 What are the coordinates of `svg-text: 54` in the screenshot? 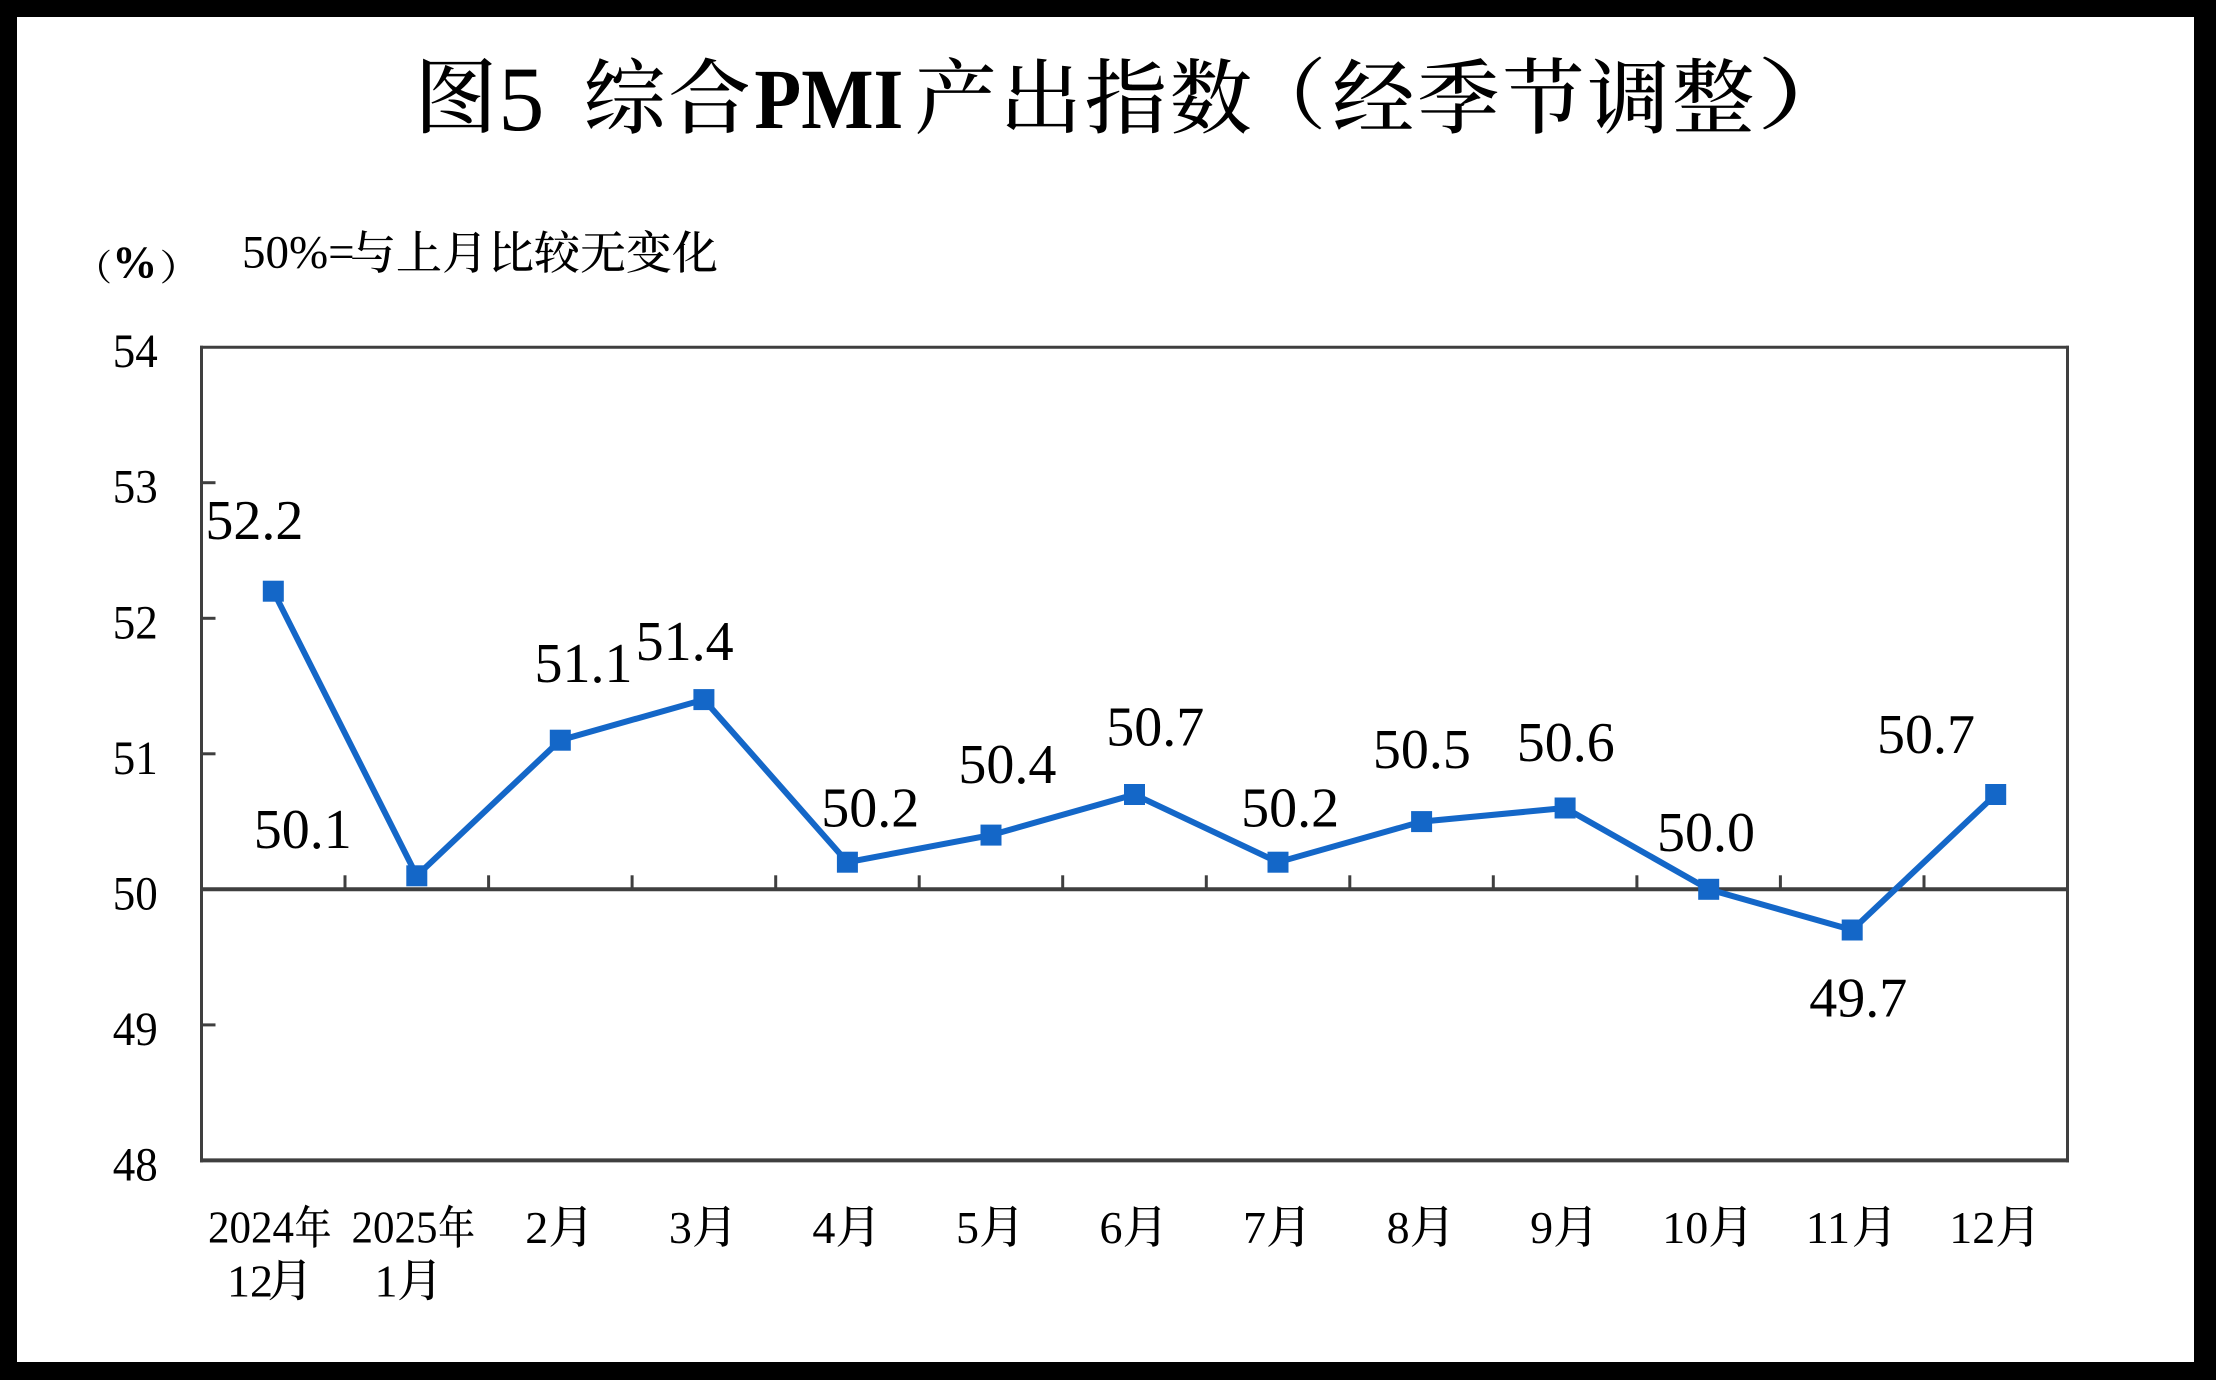 It's located at (135, 351).